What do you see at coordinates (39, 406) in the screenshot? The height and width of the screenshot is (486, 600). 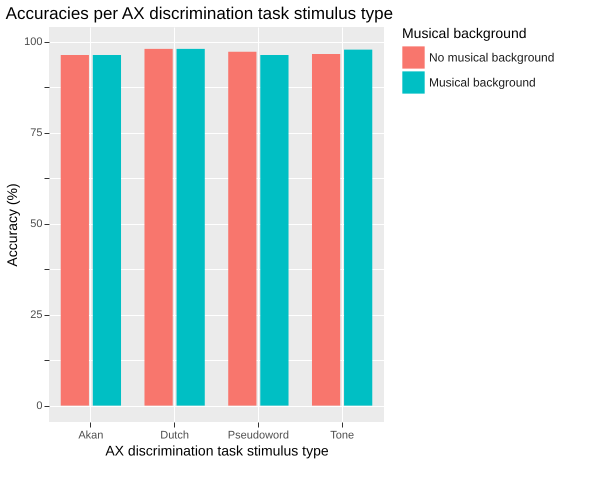 I see `y-tick-label: 0` at bounding box center [39, 406].